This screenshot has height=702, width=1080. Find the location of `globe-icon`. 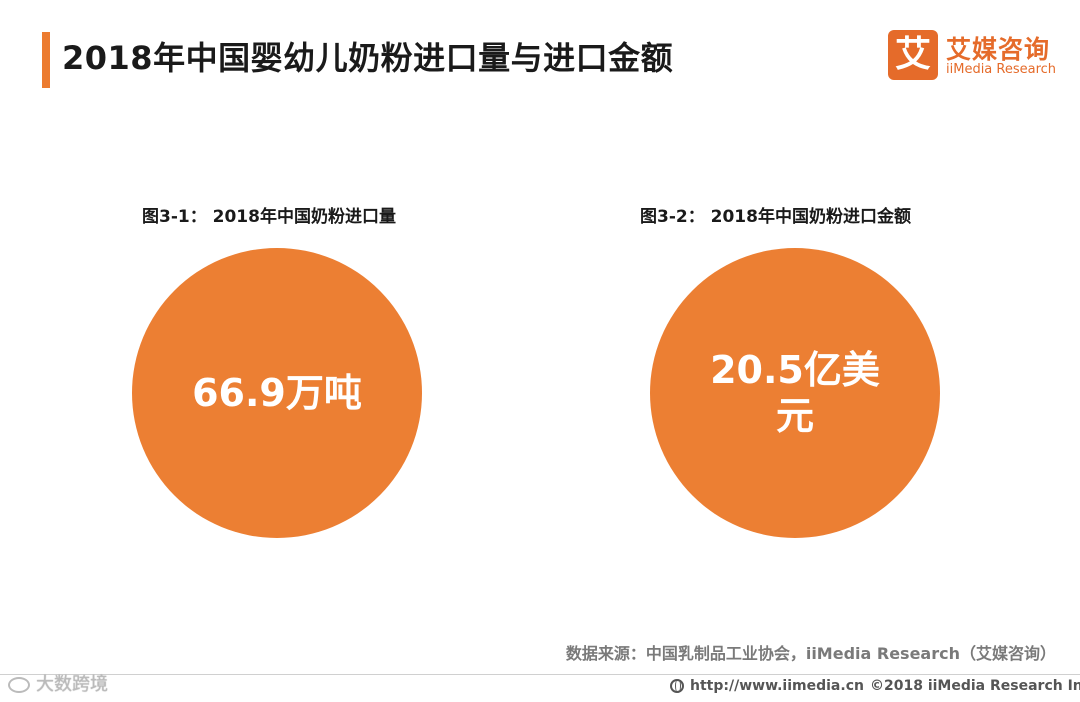

globe-icon is located at coordinates (677, 686).